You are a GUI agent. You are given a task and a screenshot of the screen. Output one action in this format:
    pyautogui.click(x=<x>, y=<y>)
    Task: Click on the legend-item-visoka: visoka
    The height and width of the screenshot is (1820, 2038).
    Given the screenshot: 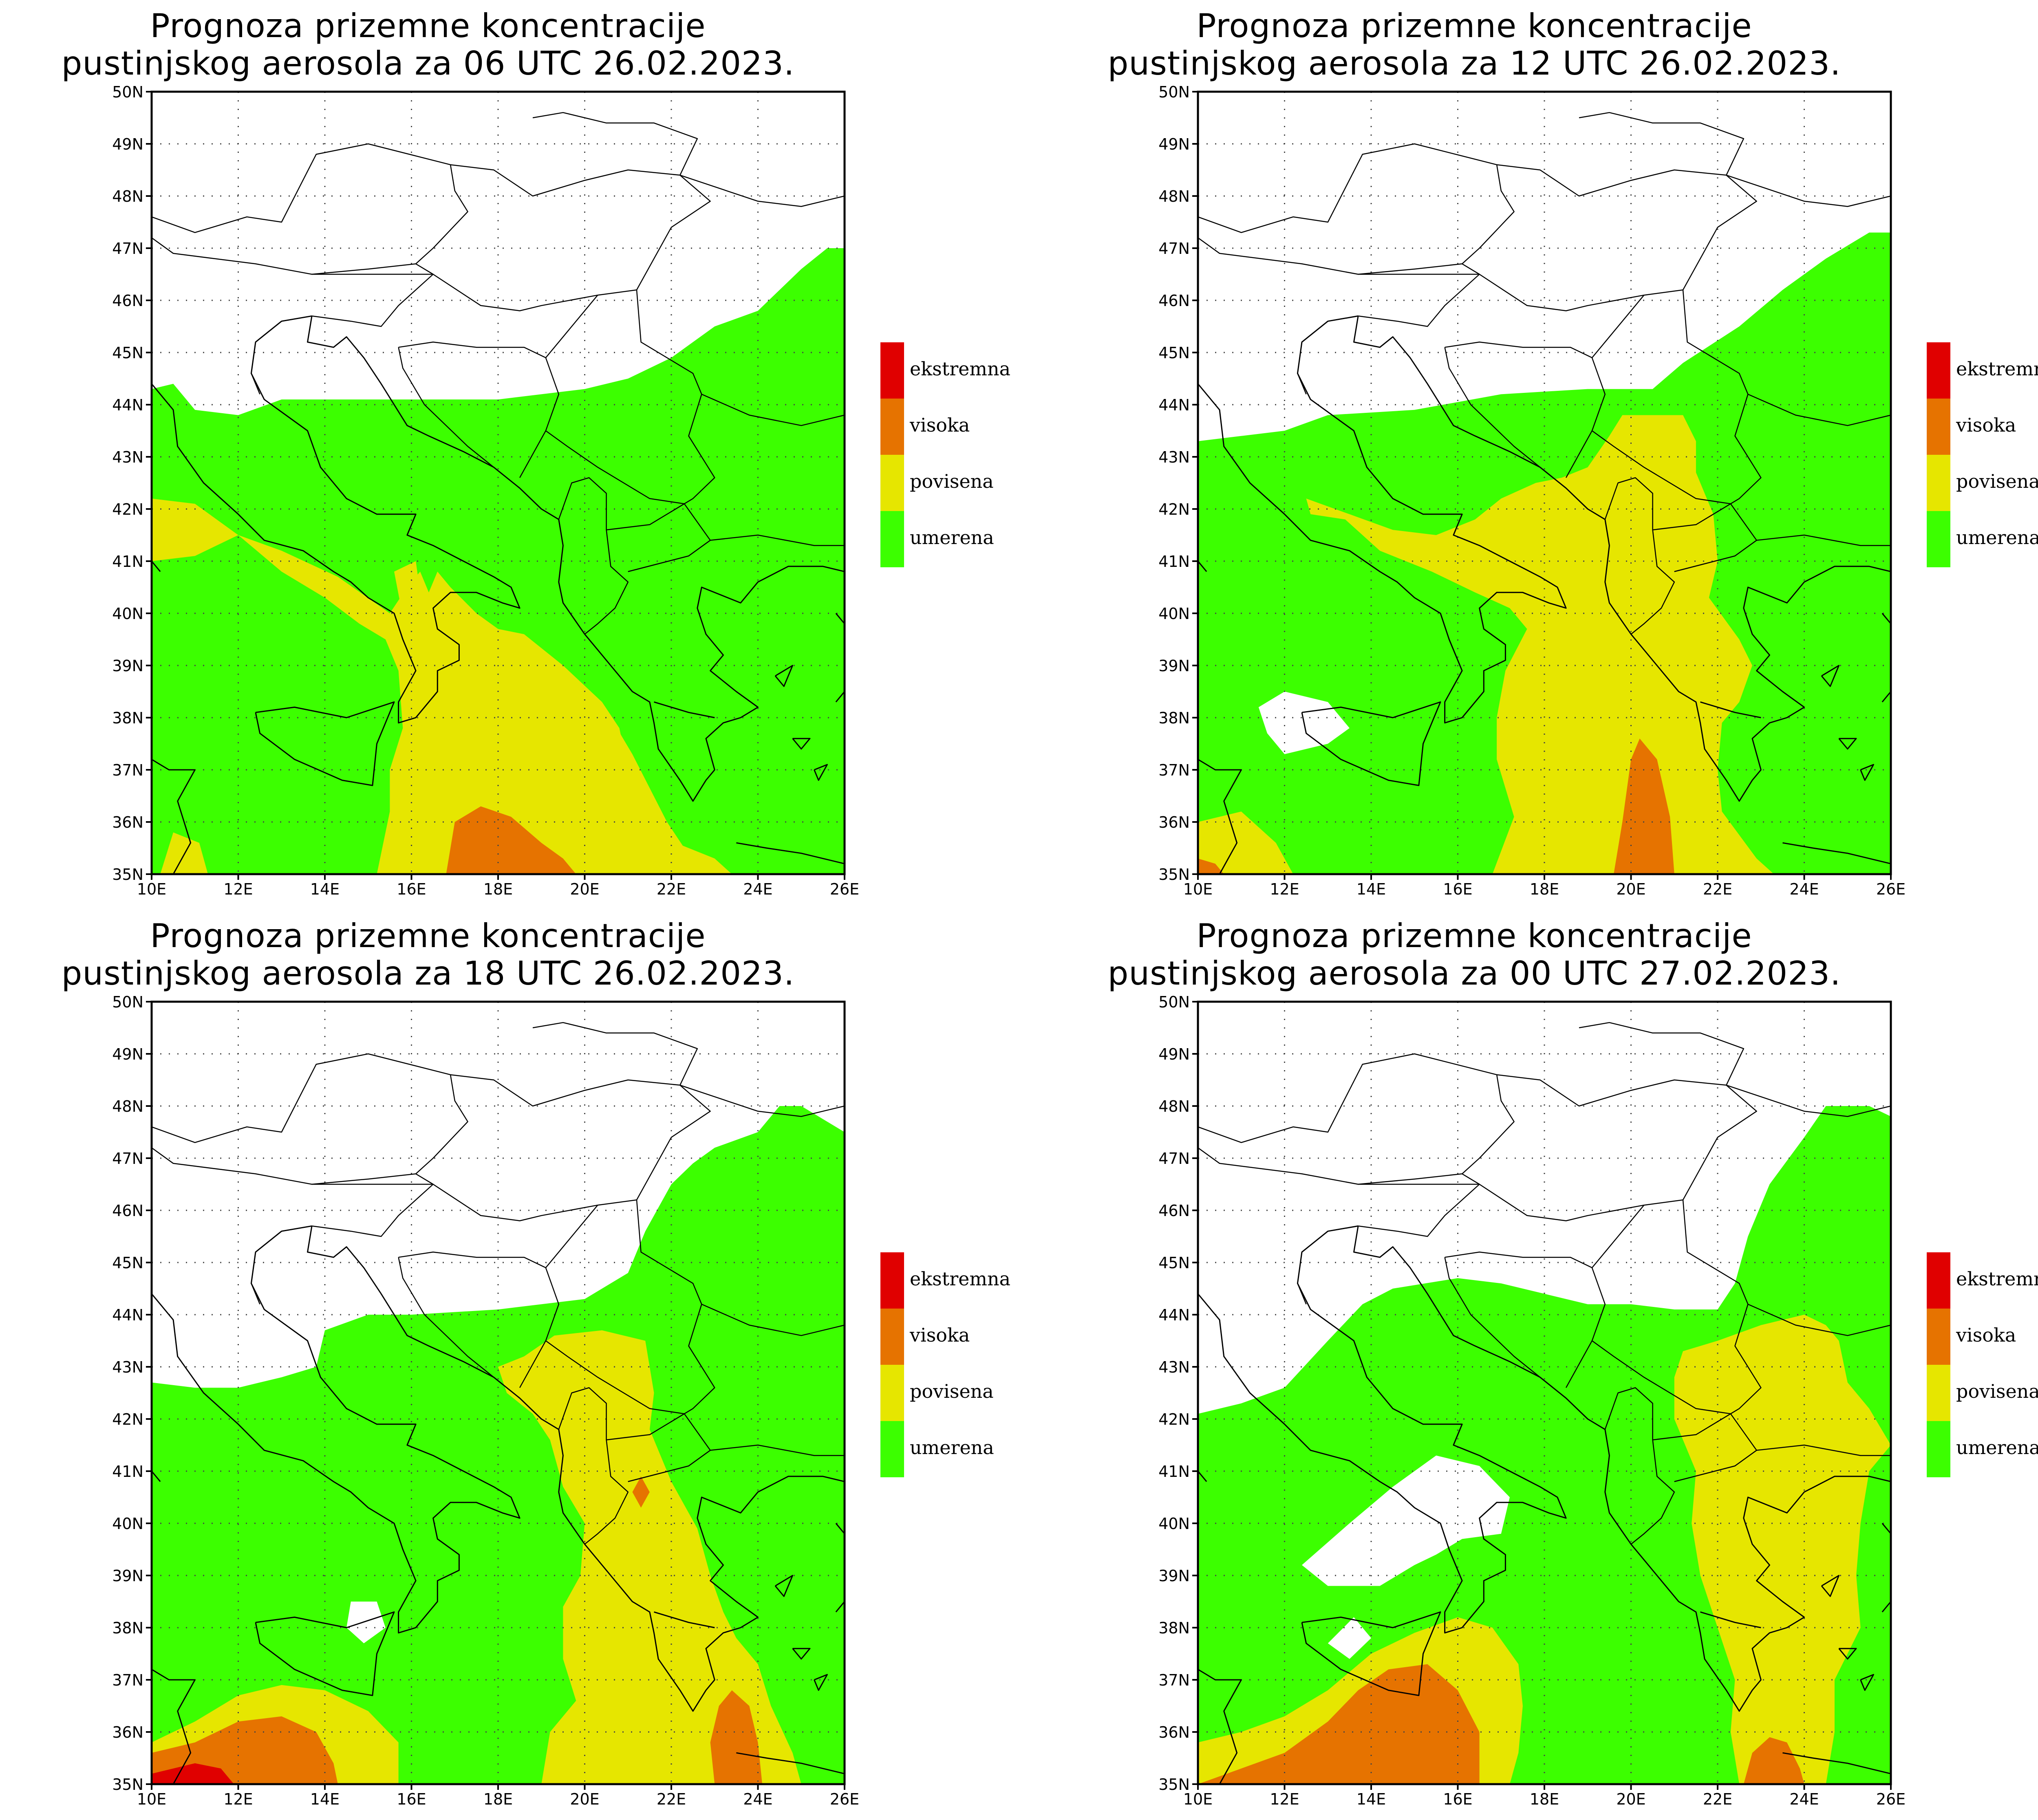 What is the action you would take?
    pyautogui.click(x=1983, y=427)
    